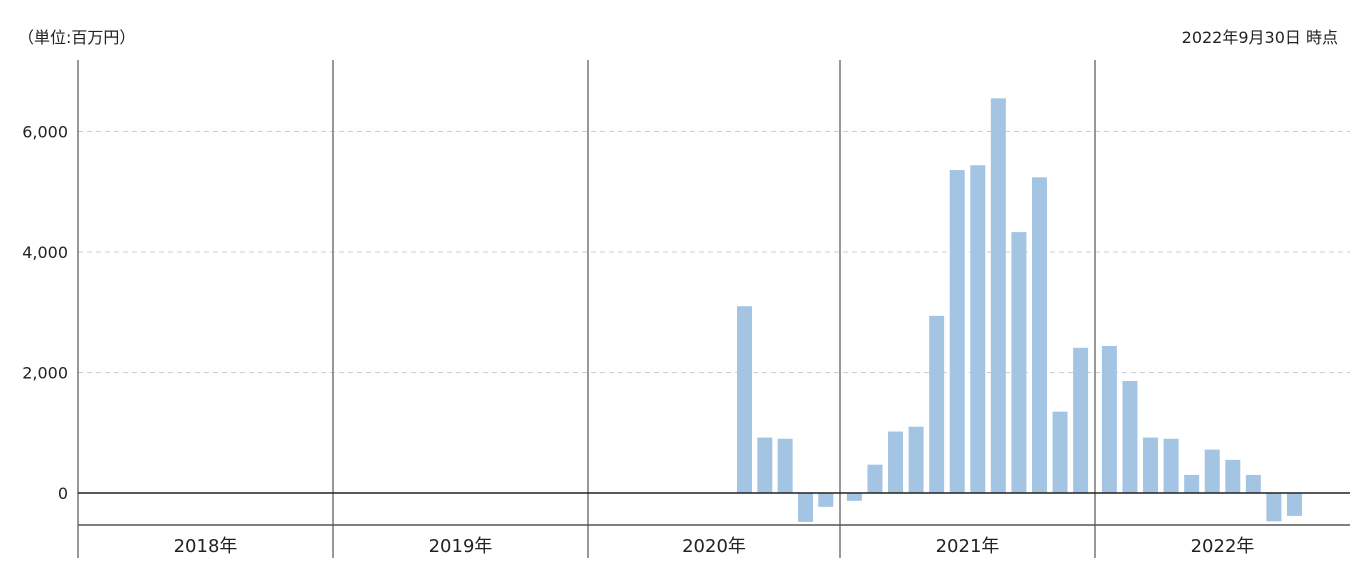  Describe the element at coordinates (206, 546) in the screenshot. I see `x-tick-label-year: 2018年` at that location.